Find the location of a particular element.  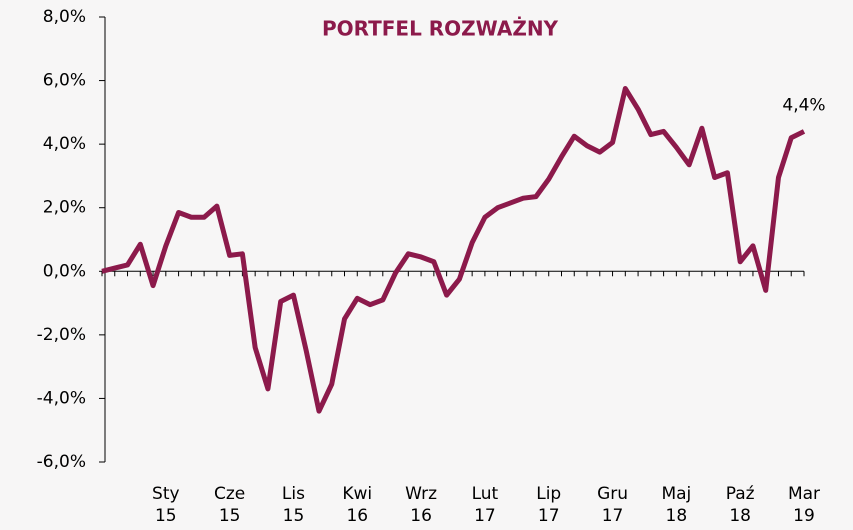

y-tick-label: -2,0% is located at coordinates (61, 335).